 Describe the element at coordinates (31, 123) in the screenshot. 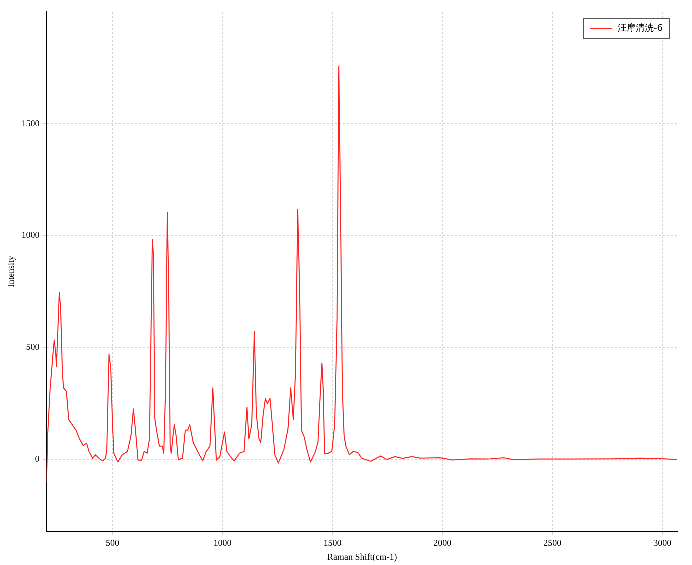

I see `y-tick-label: 1500` at that location.